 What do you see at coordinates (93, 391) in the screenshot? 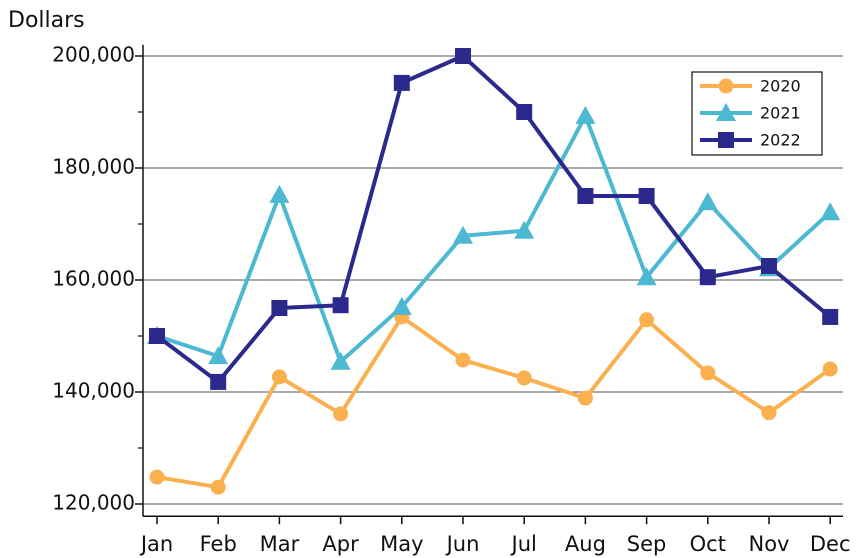
I see `y-tick-label: 140,000` at bounding box center [93, 391].